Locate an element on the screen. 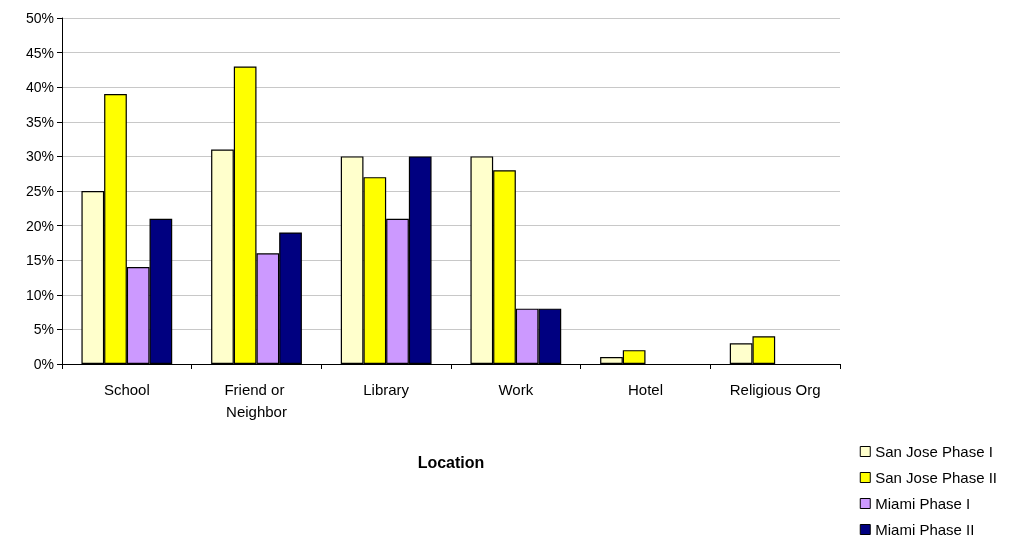 The image size is (1028, 552). x-tick-label: Friend or Neighbor is located at coordinates (256, 400).